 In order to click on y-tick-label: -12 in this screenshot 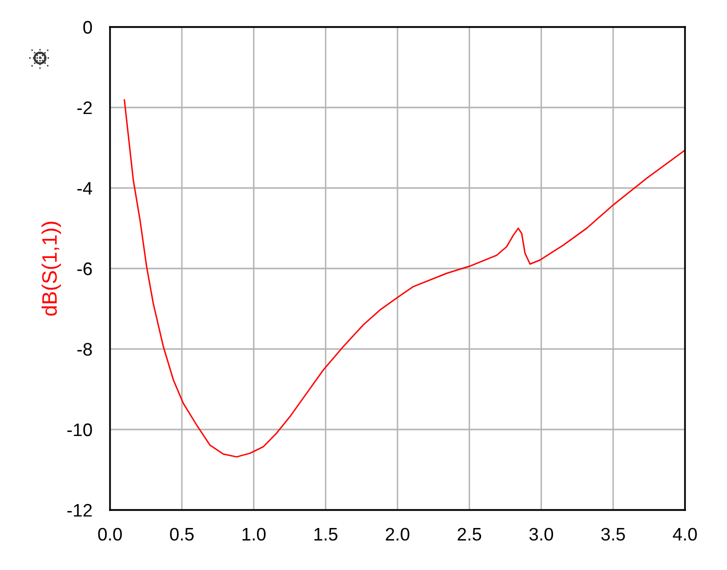, I will do `click(79, 510)`.